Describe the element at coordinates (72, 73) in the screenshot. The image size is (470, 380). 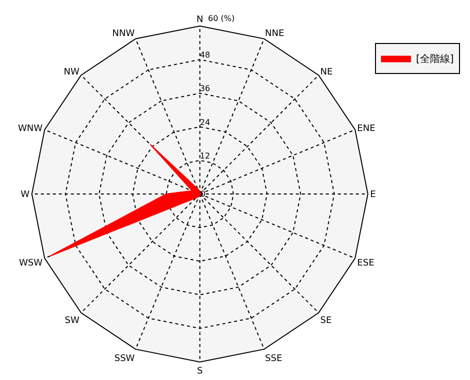
I see `spoke-label: NW` at that location.